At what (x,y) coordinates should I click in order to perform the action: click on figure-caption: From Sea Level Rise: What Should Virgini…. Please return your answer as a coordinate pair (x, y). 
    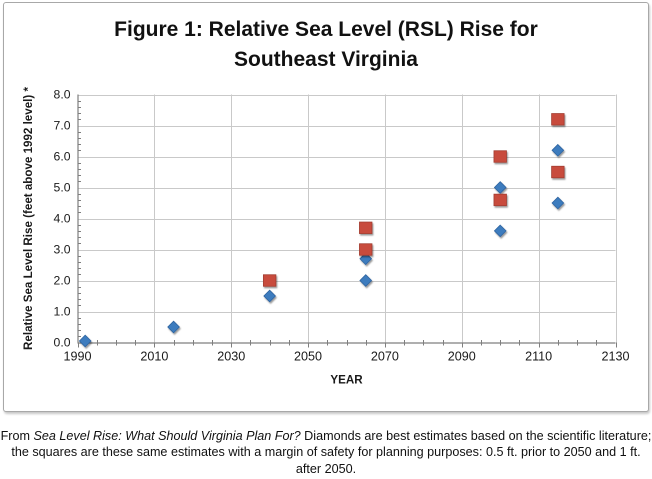
    Looking at the image, I should click on (326, 452).